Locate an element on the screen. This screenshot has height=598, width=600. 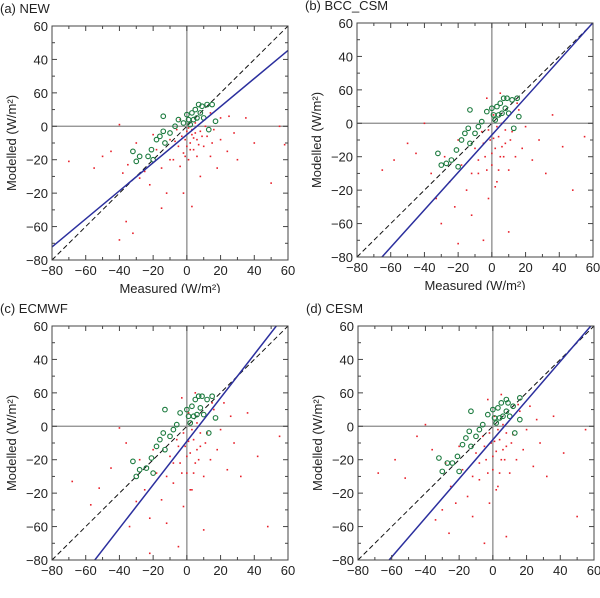
x-tick-label: −20 is located at coordinates (458, 267).